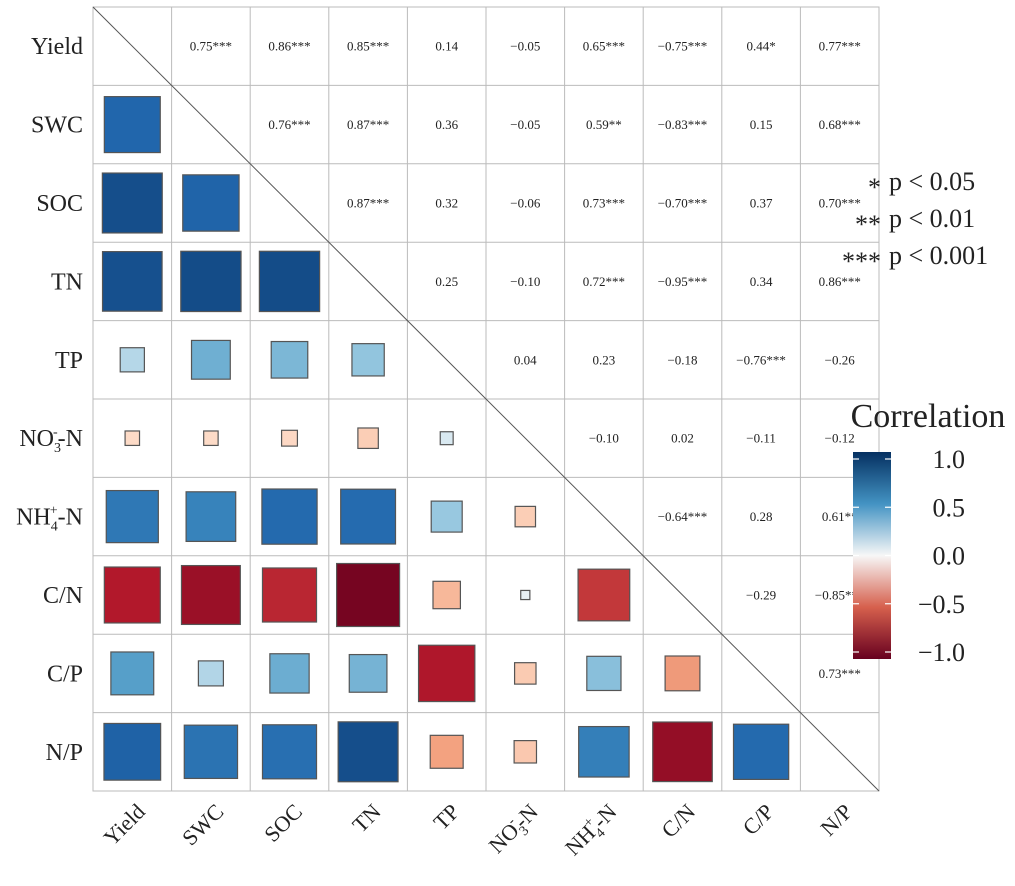 The height and width of the screenshot is (886, 1015). I want to click on correlation-label: −0.26, so click(840, 359).